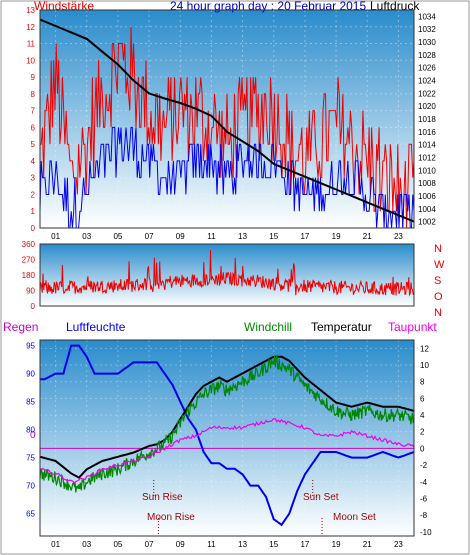  I want to click on panel3-right-tick: 12, so click(424, 348).